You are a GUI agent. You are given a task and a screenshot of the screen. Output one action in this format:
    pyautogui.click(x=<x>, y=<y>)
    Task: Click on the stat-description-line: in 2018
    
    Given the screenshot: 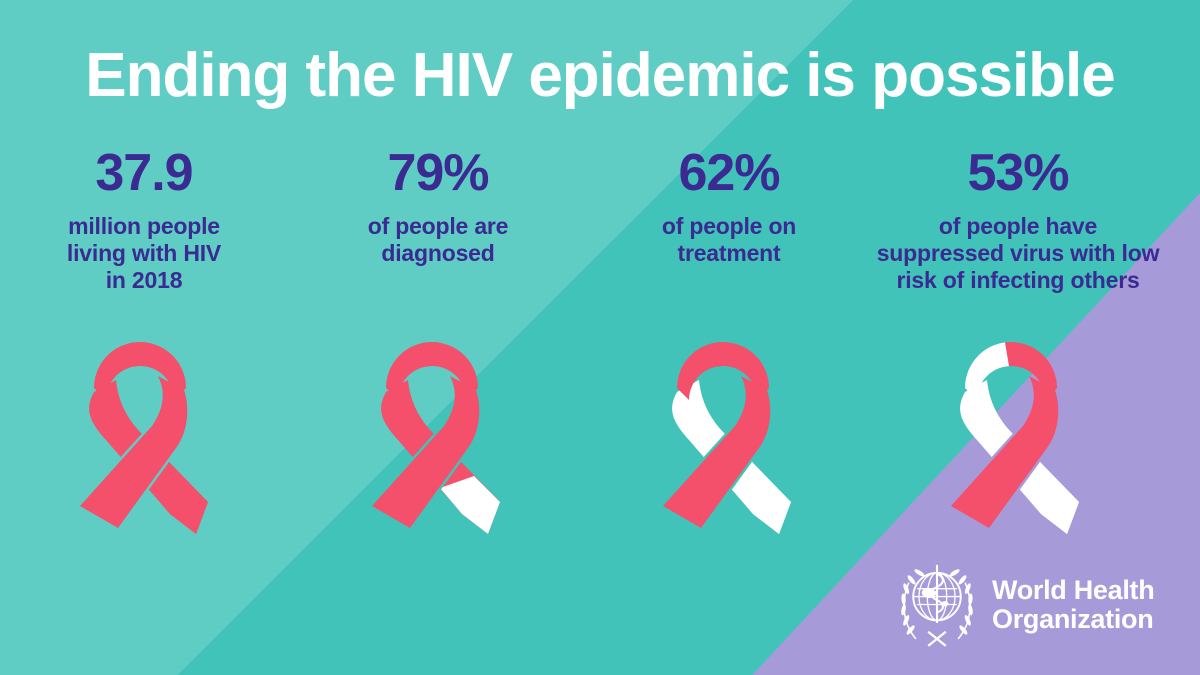 What is the action you would take?
    pyautogui.click(x=144, y=279)
    